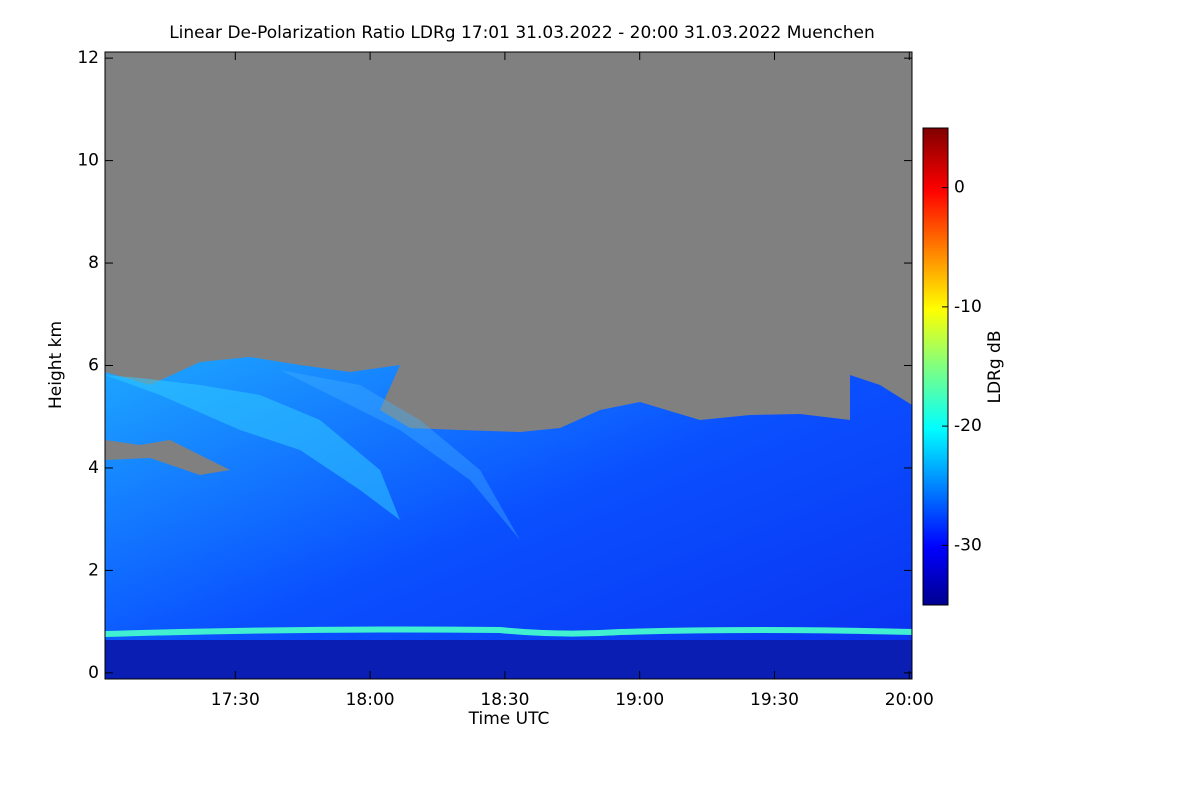  What do you see at coordinates (774, 700) in the screenshot?
I see `x-tick-label: 19:30` at bounding box center [774, 700].